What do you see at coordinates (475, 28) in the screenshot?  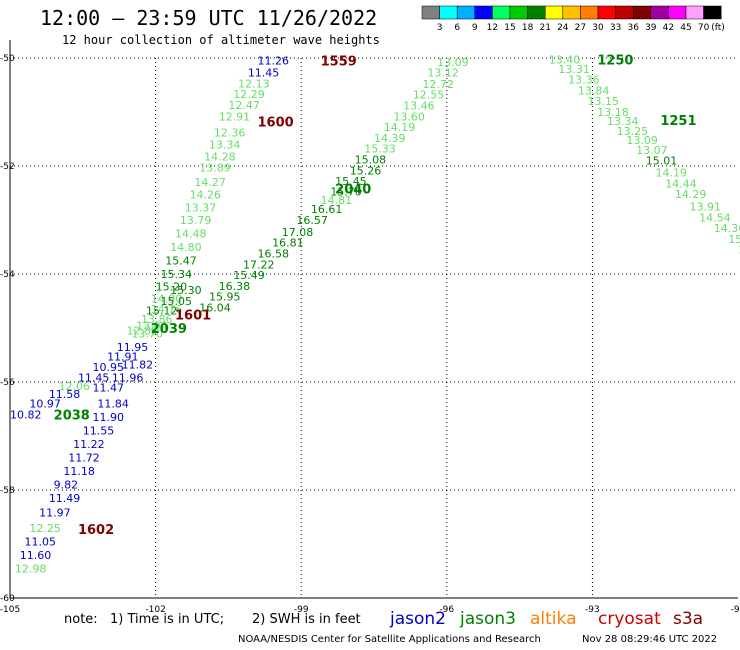 I see `colorbar-tick-label: 9` at bounding box center [475, 28].